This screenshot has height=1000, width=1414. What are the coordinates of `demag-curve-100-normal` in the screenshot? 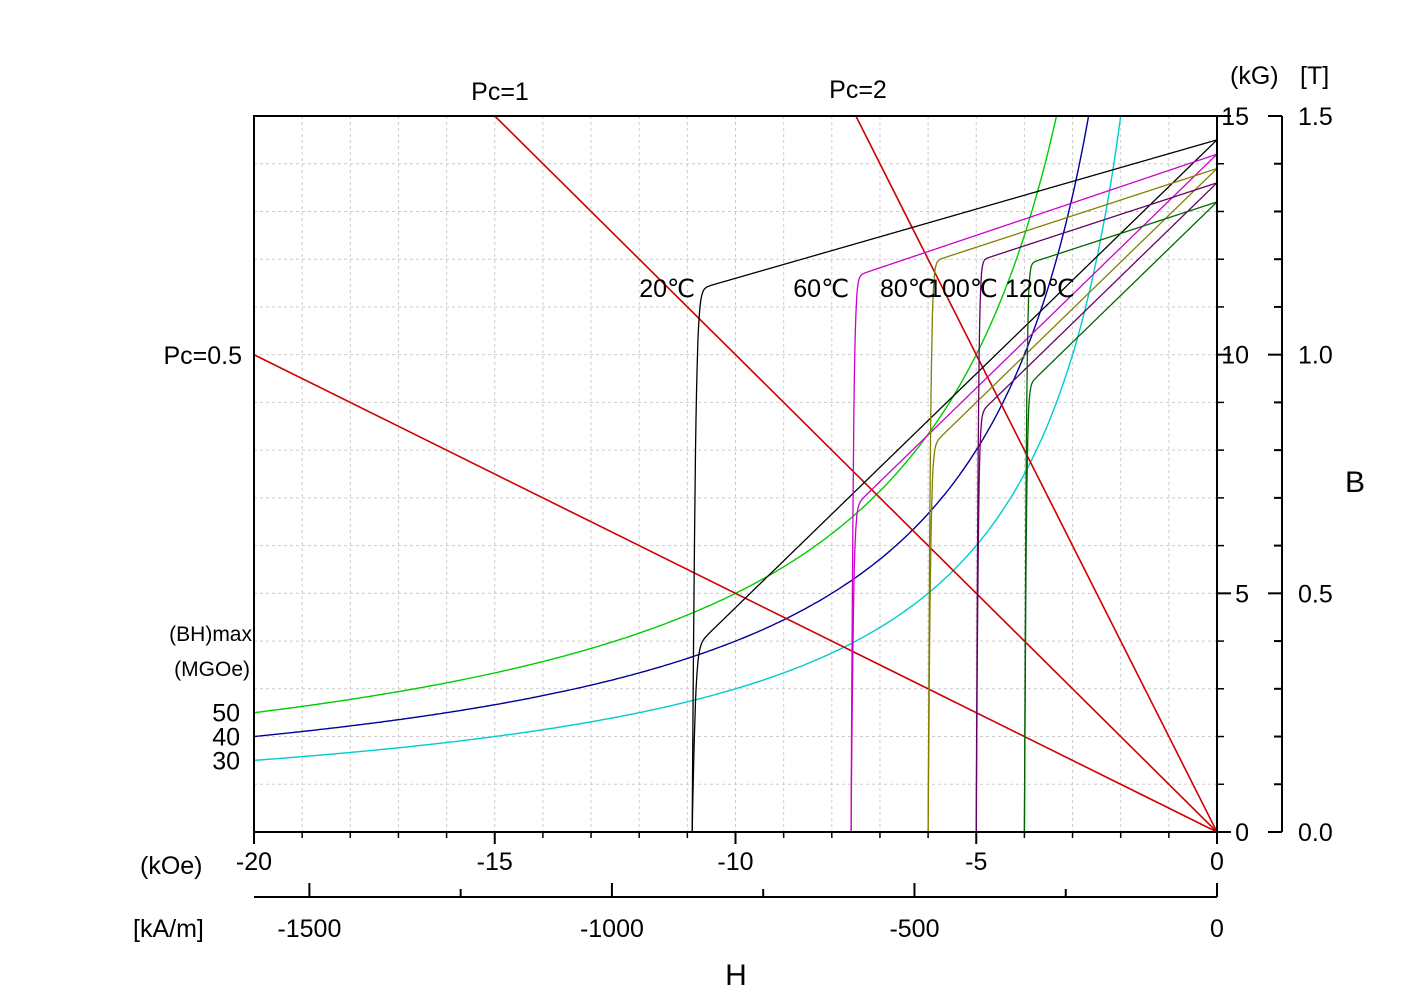 It's located at (1095, 507).